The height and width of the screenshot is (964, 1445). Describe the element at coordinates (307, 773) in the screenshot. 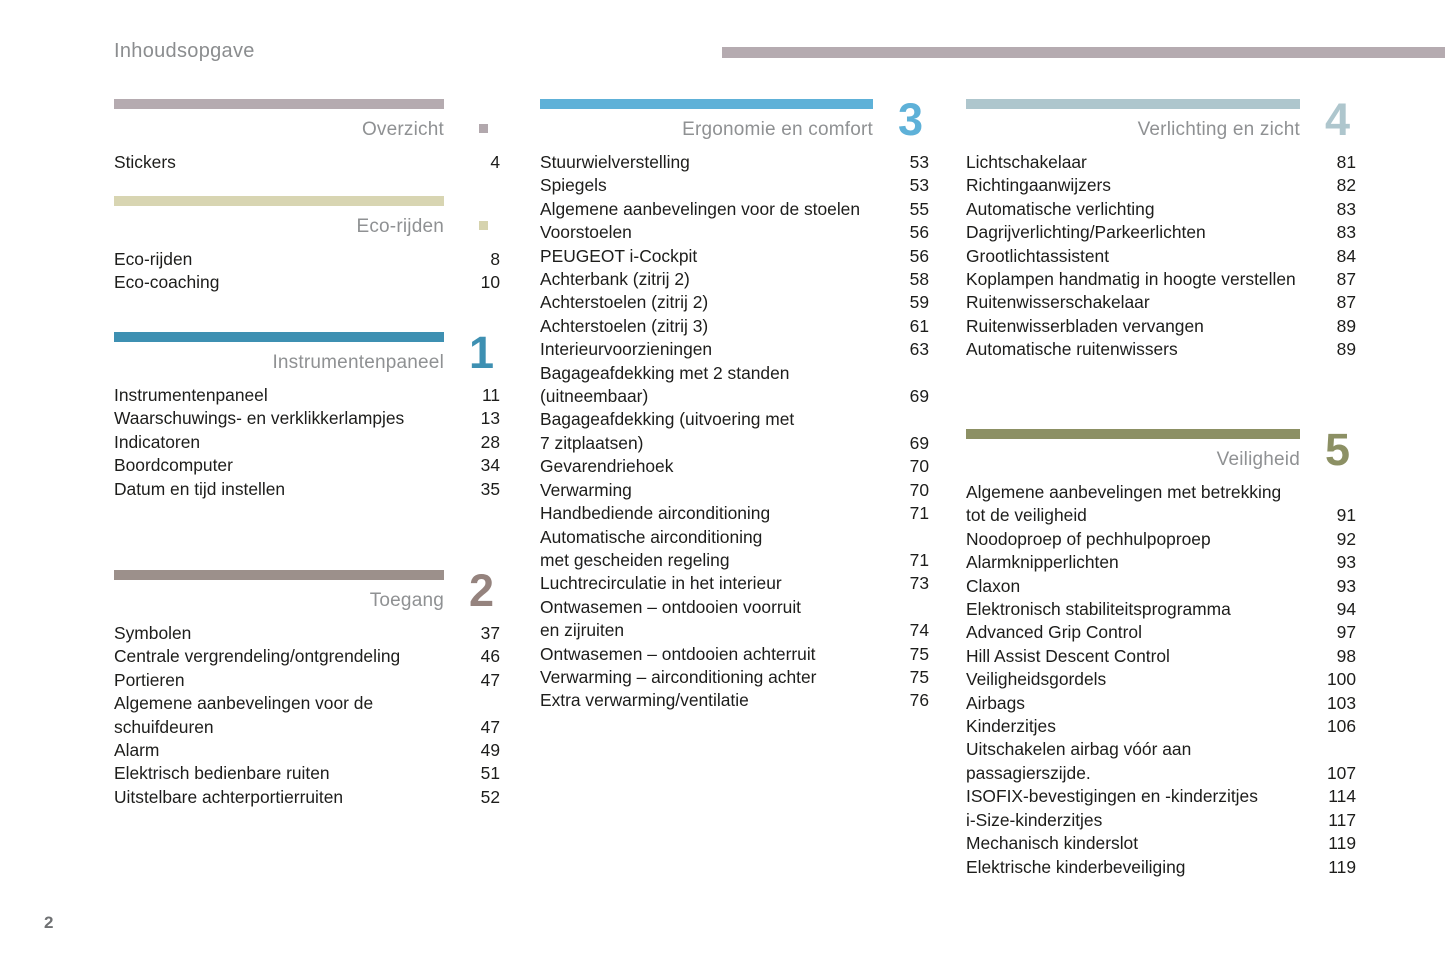

I see `toc-item: Elektrisch bedienbare ruiten 51` at that location.